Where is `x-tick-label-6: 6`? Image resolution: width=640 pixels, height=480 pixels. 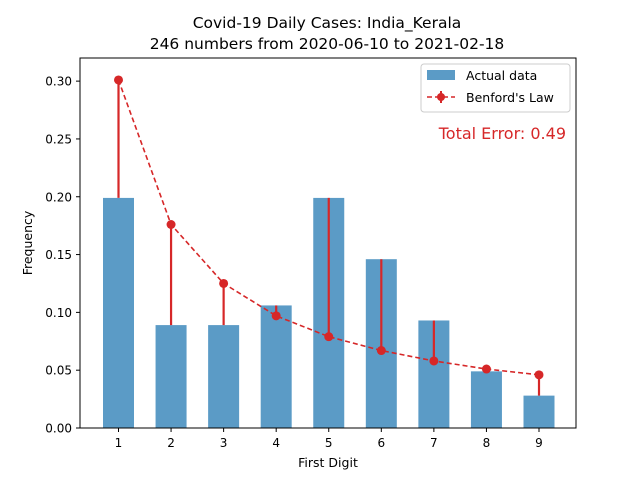 x-tick-label-6: 6 is located at coordinates (381, 443).